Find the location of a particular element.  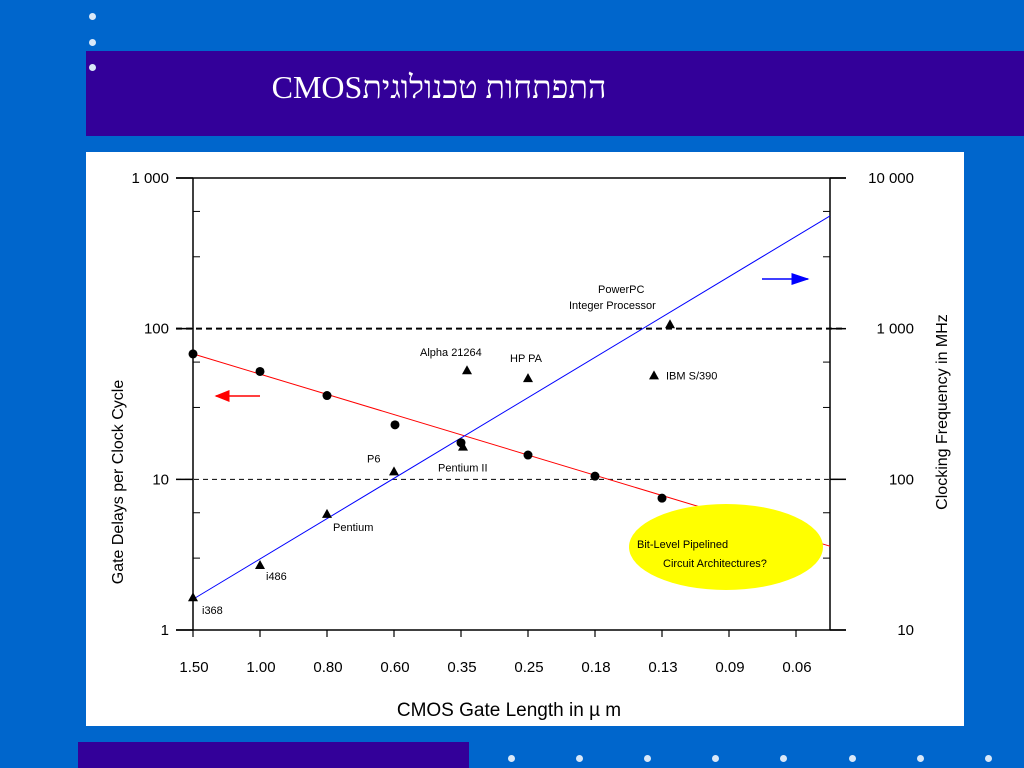

callout-ellipse is located at coordinates (726, 547).